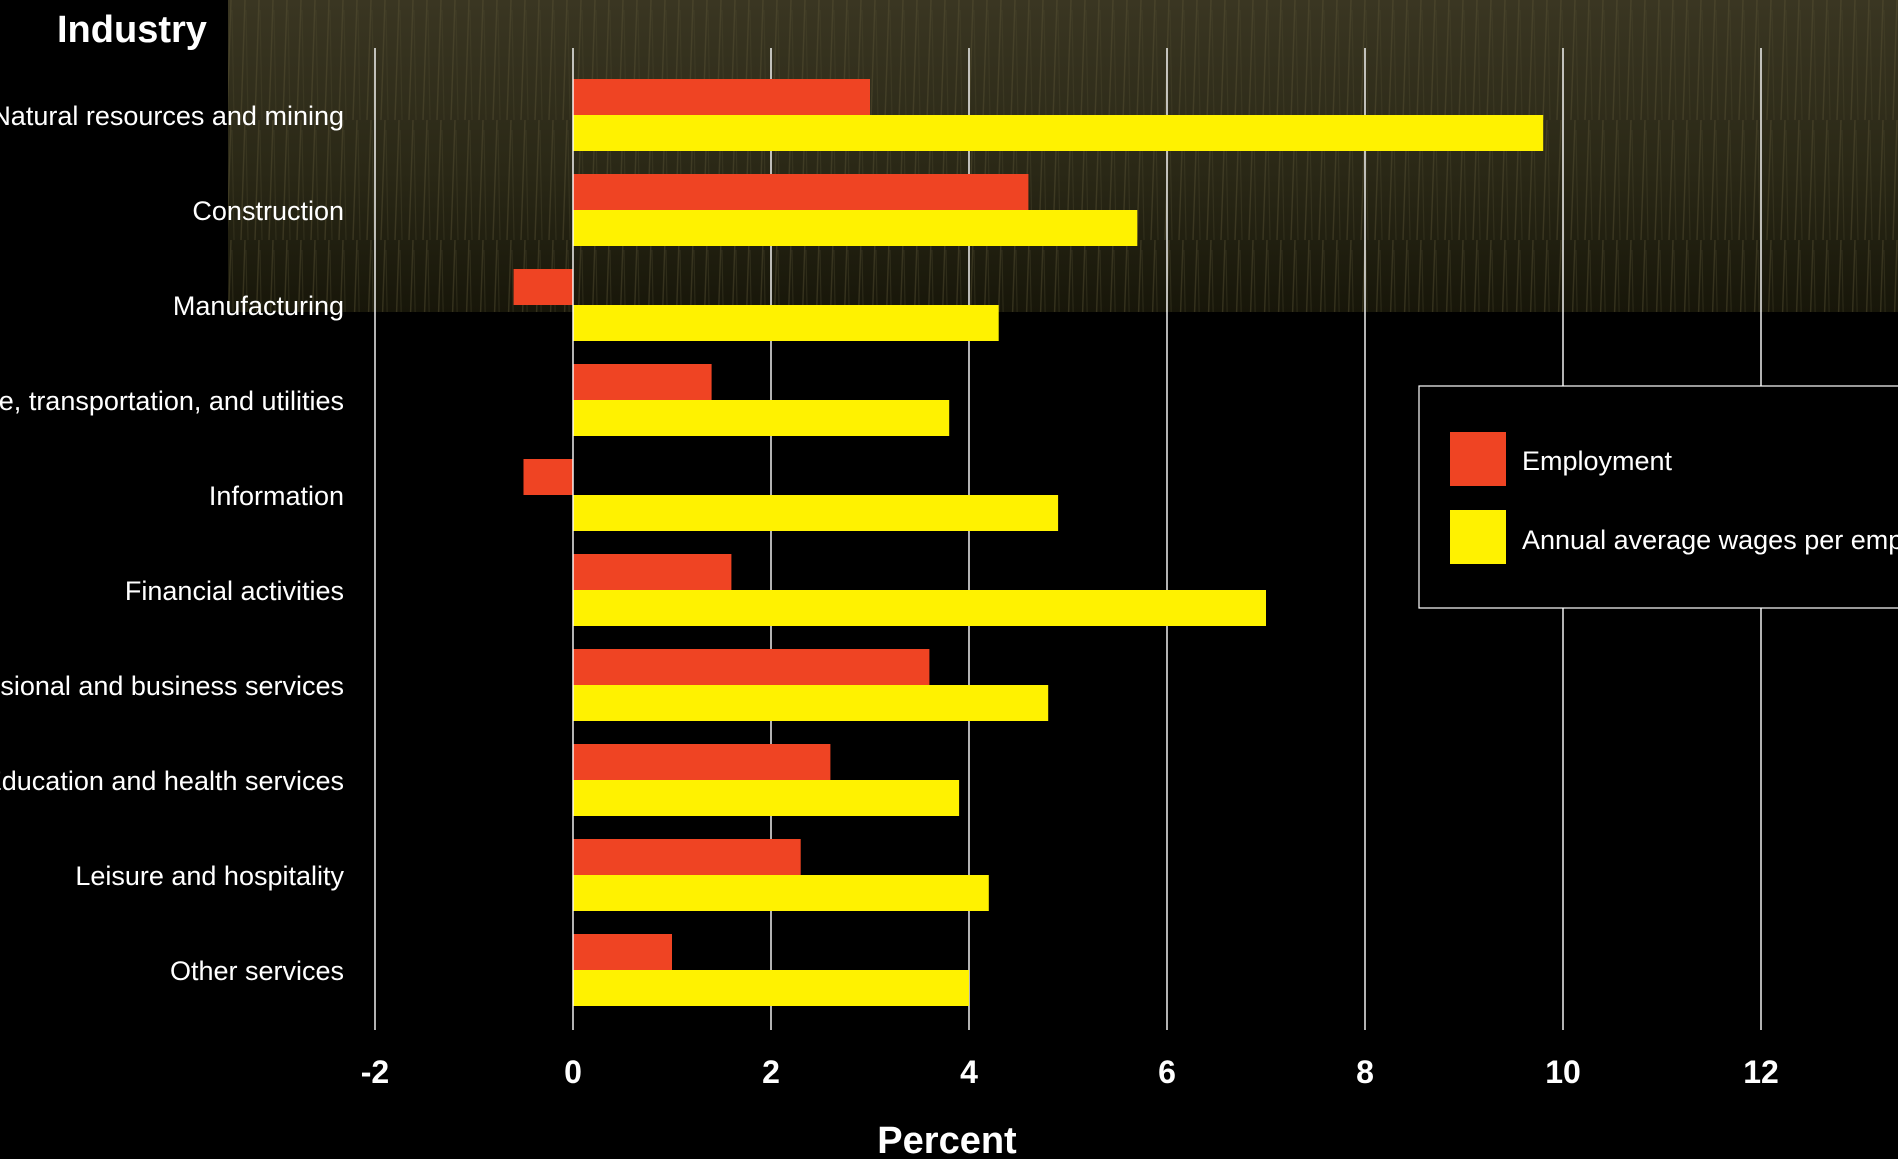  I want to click on x-axis-title: Percent, so click(947, 1139).